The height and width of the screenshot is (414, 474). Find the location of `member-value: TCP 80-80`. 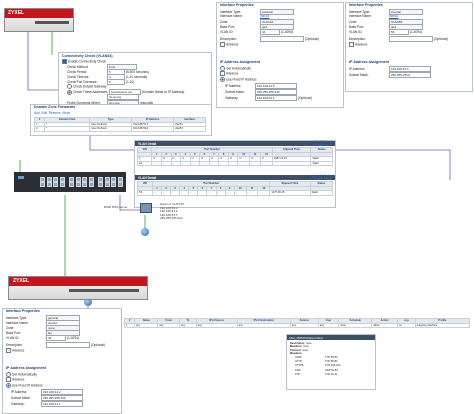

member-value: TCP 80-80 is located at coordinates (331, 361).